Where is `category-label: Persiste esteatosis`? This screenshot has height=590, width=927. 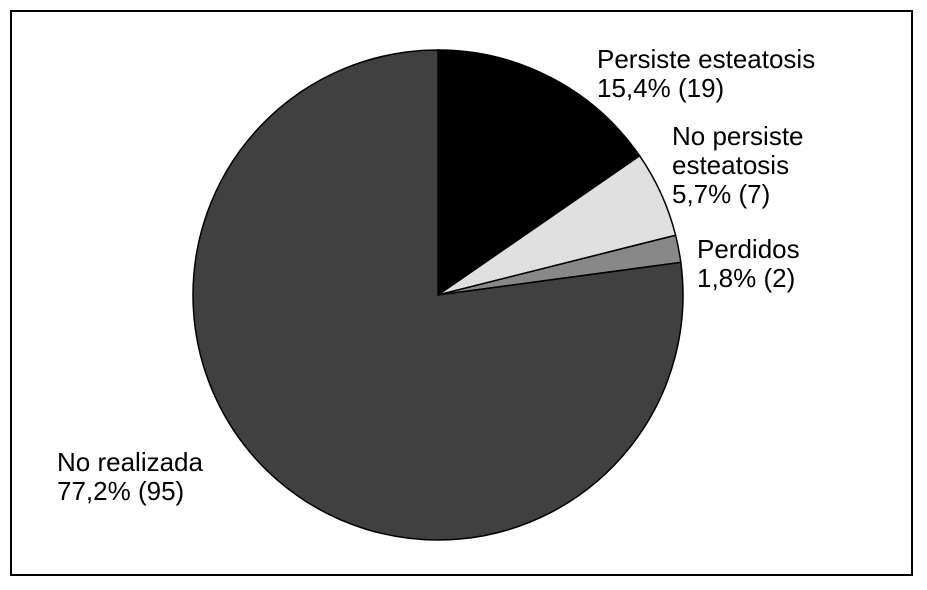 category-label: Persiste esteatosis is located at coordinates (706, 59).